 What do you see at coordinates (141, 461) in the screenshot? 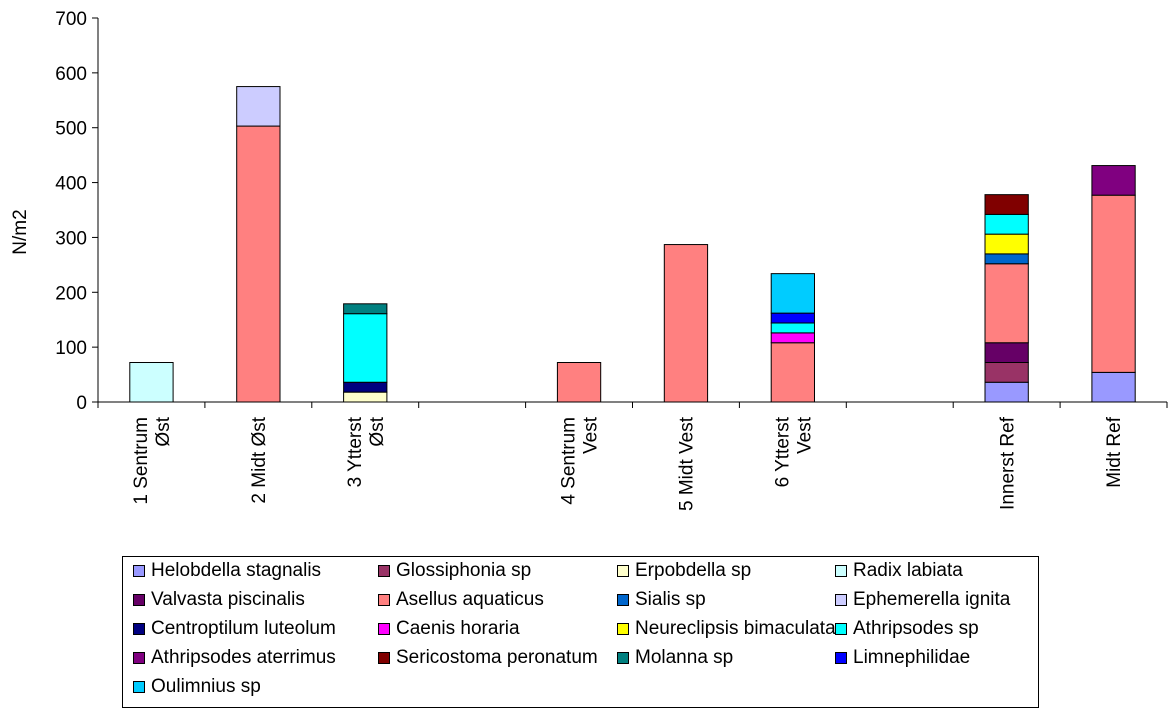
I see `x-tick-label-line: 1 Sentrum` at bounding box center [141, 461].